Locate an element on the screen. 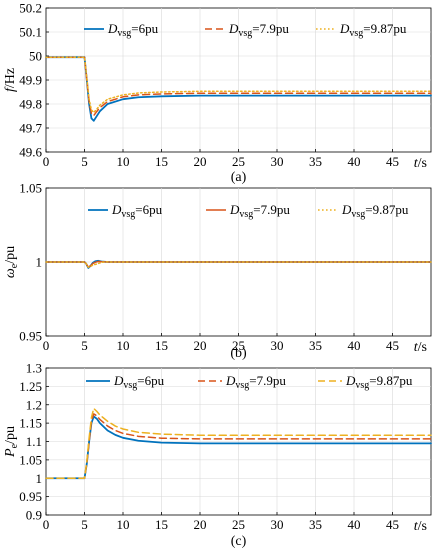  y-tick-label: 50.2 is located at coordinates (30, 8).